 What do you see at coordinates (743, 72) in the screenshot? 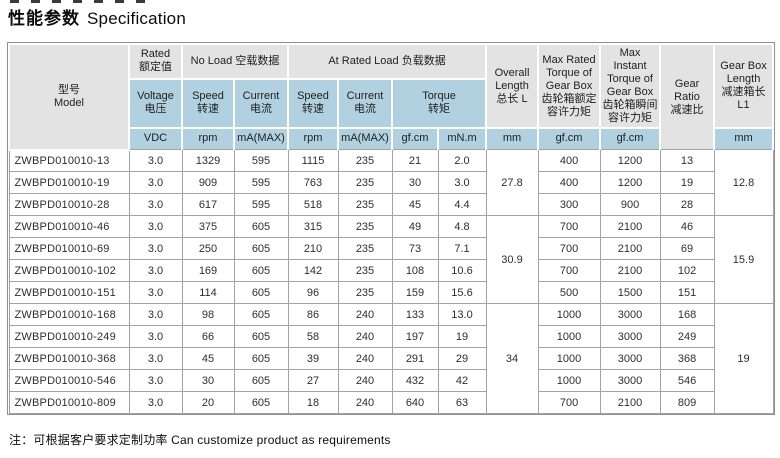
I see `header-gear-box-length-en: Gear Box Length` at bounding box center [743, 72].